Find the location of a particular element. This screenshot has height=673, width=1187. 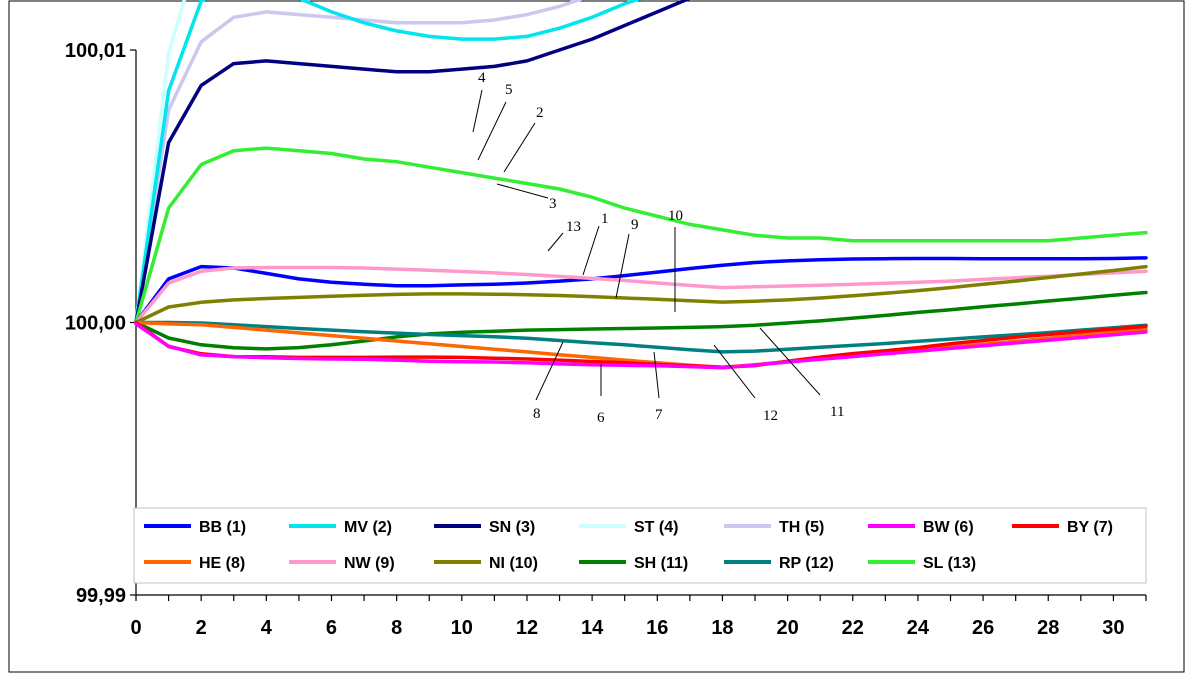

legend-item: RP (12) is located at coordinates (779, 563).